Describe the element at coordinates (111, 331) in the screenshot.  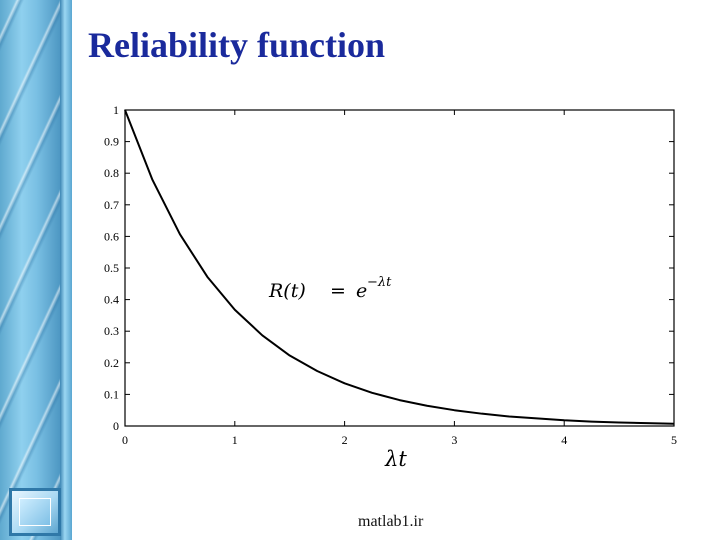
I see `y-tick-label: 0.3` at that location.